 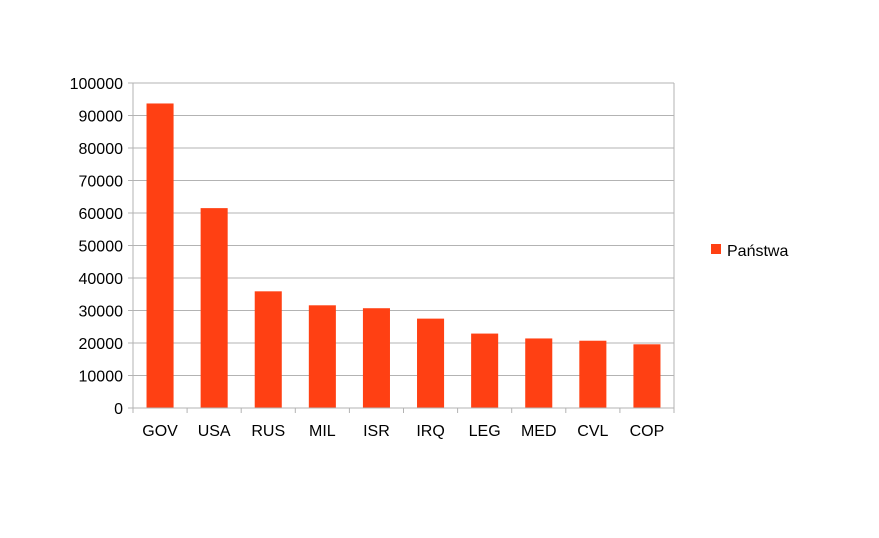 I want to click on legend-swatch, so click(x=716, y=249).